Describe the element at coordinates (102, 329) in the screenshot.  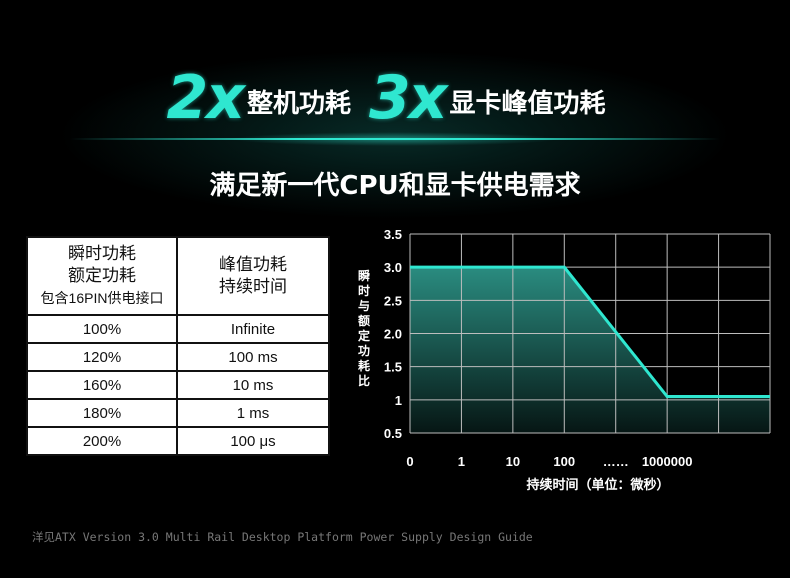
I see `table-cell-load: 100%` at that location.